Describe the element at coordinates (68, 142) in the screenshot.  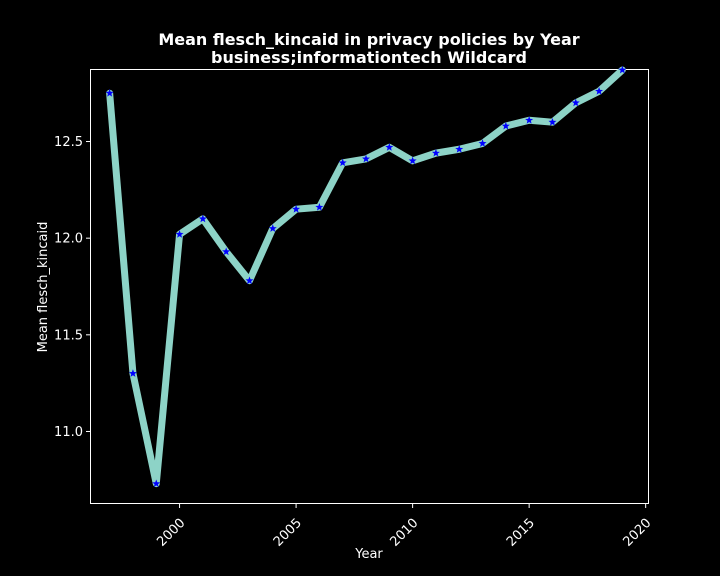
I see `y-tick-label: 12.5` at that location.